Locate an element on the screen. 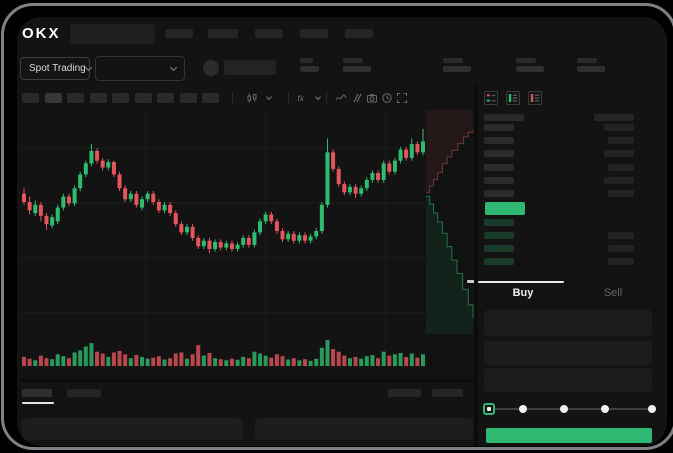  slider-handle-dot is located at coordinates (489, 409).